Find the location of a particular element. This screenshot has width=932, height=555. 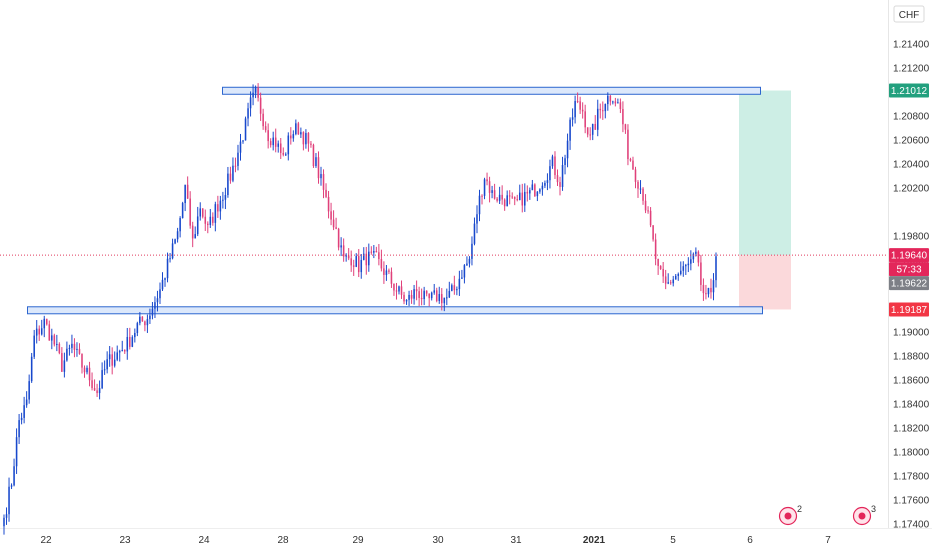

time-axis: 22 23 24 28 29 30 31 2021 5 6 7 is located at coordinates (435, 540).